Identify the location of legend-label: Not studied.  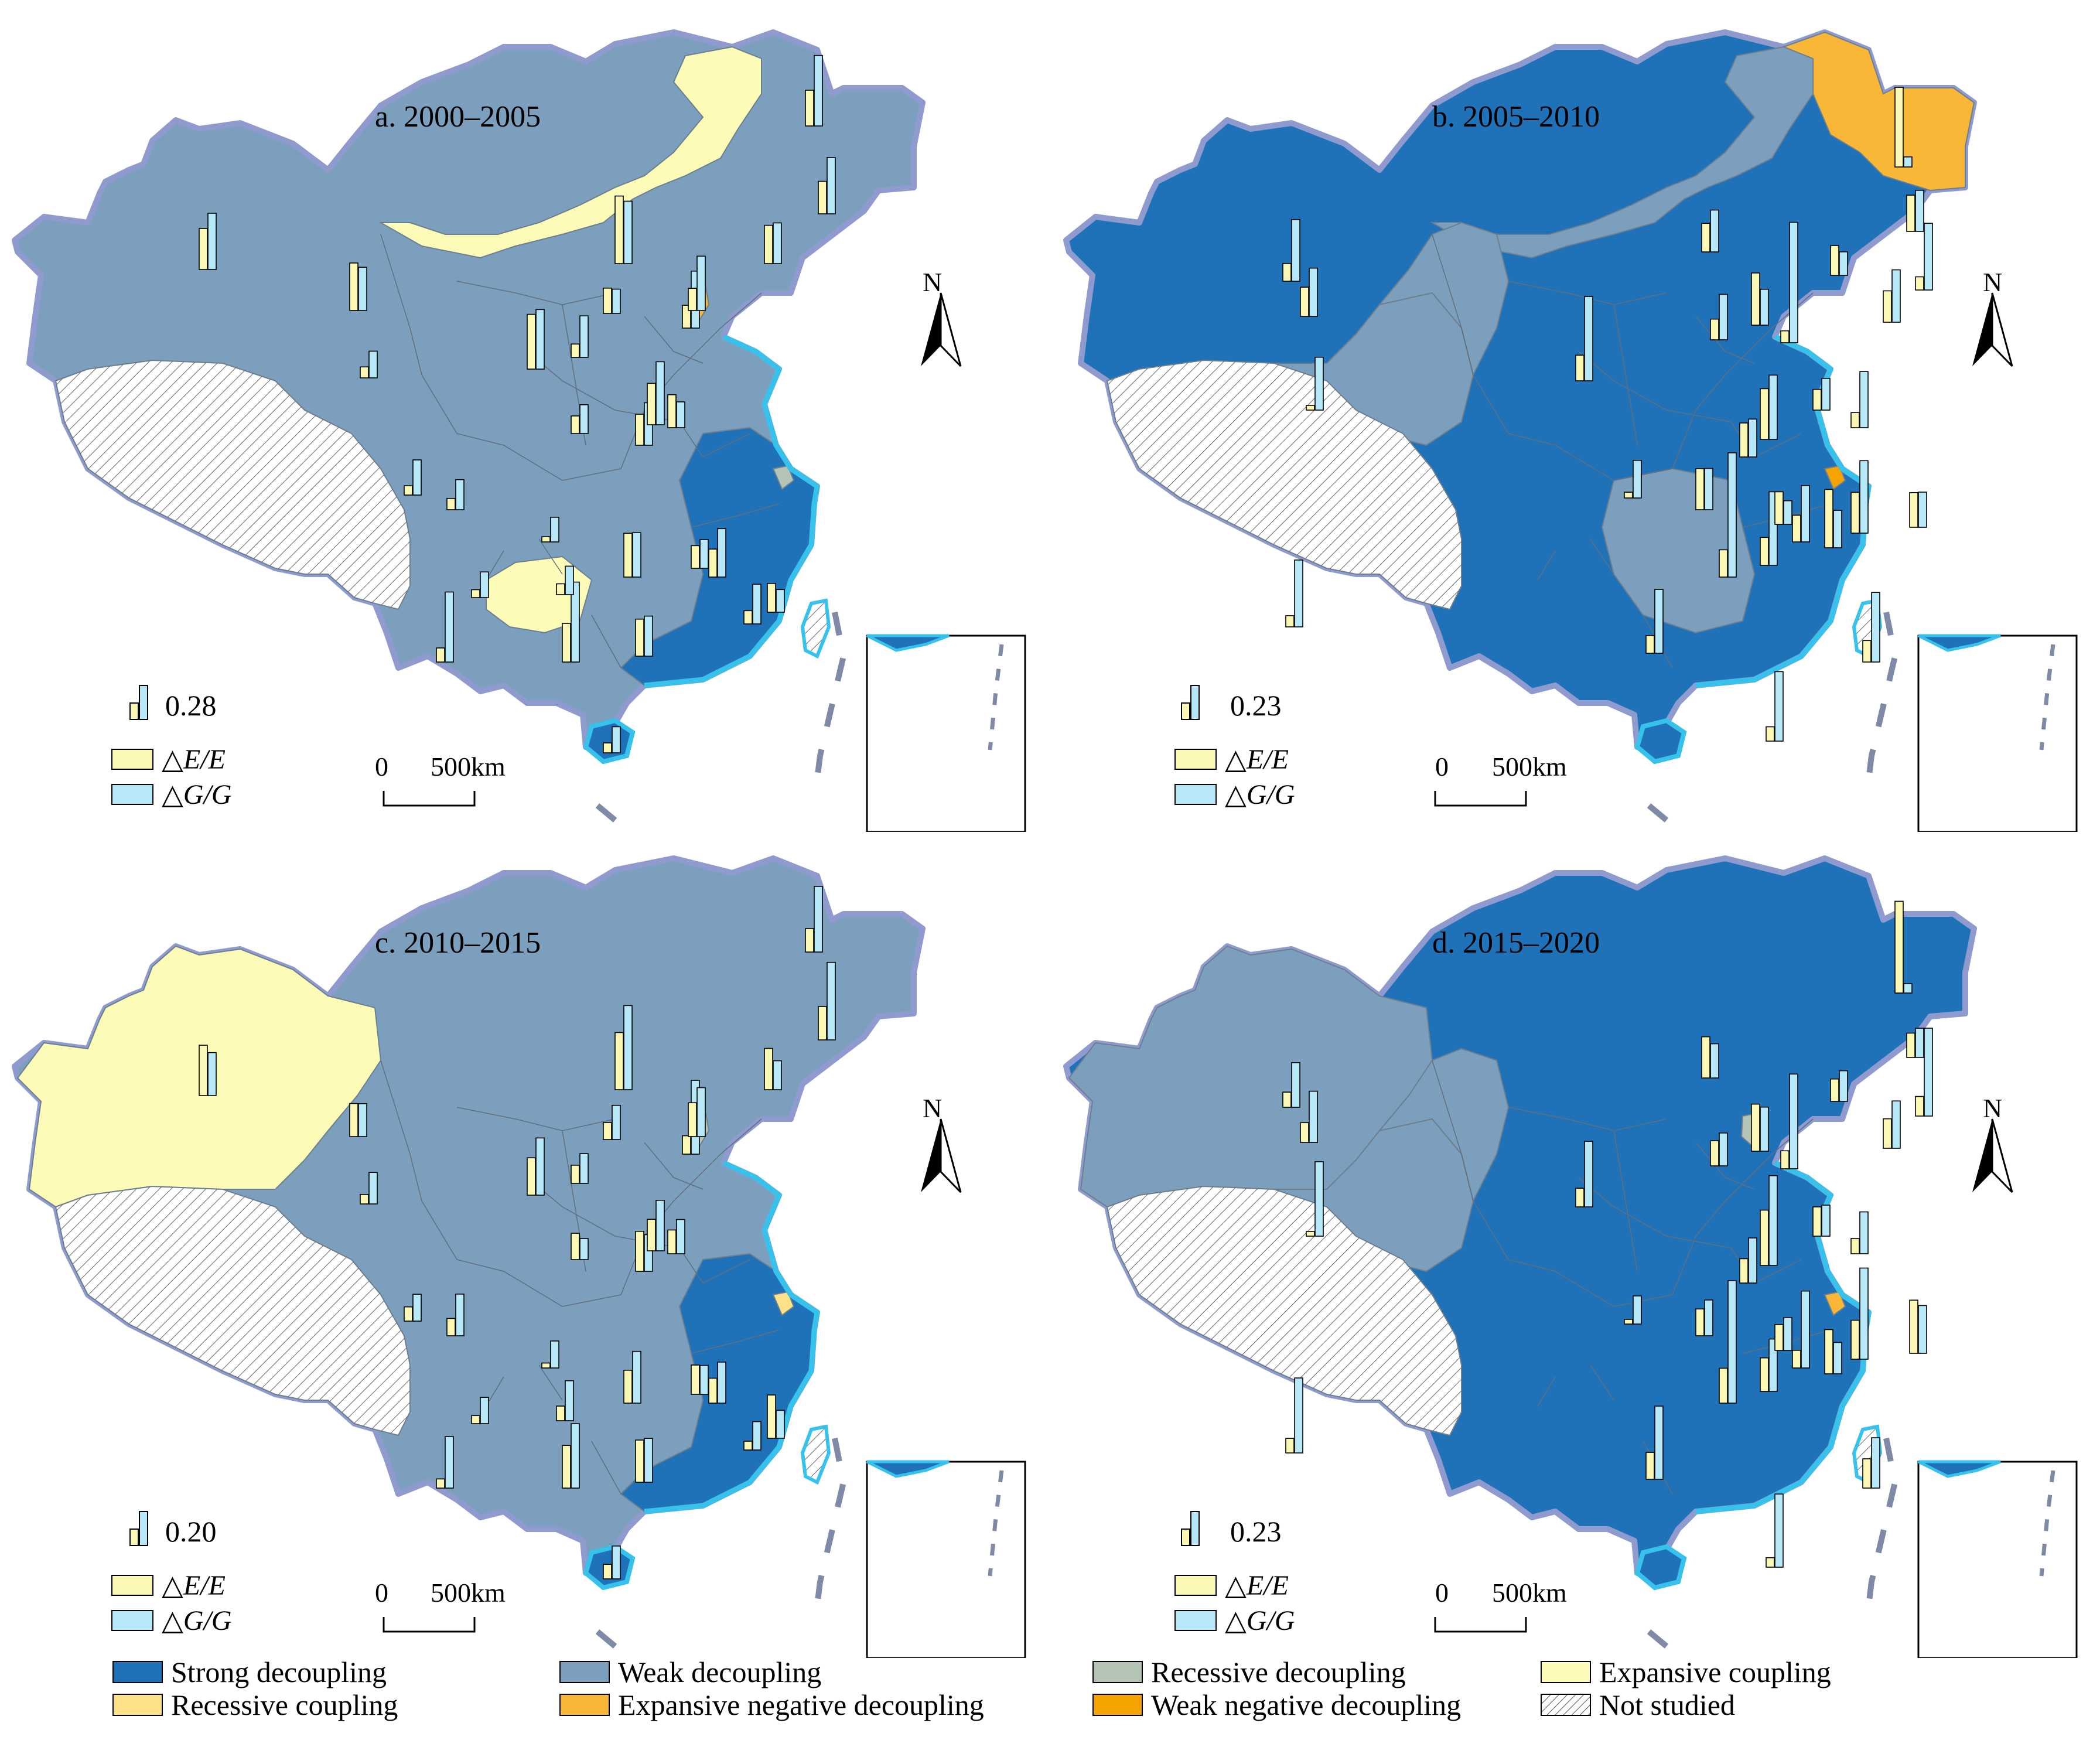
(1667, 1704).